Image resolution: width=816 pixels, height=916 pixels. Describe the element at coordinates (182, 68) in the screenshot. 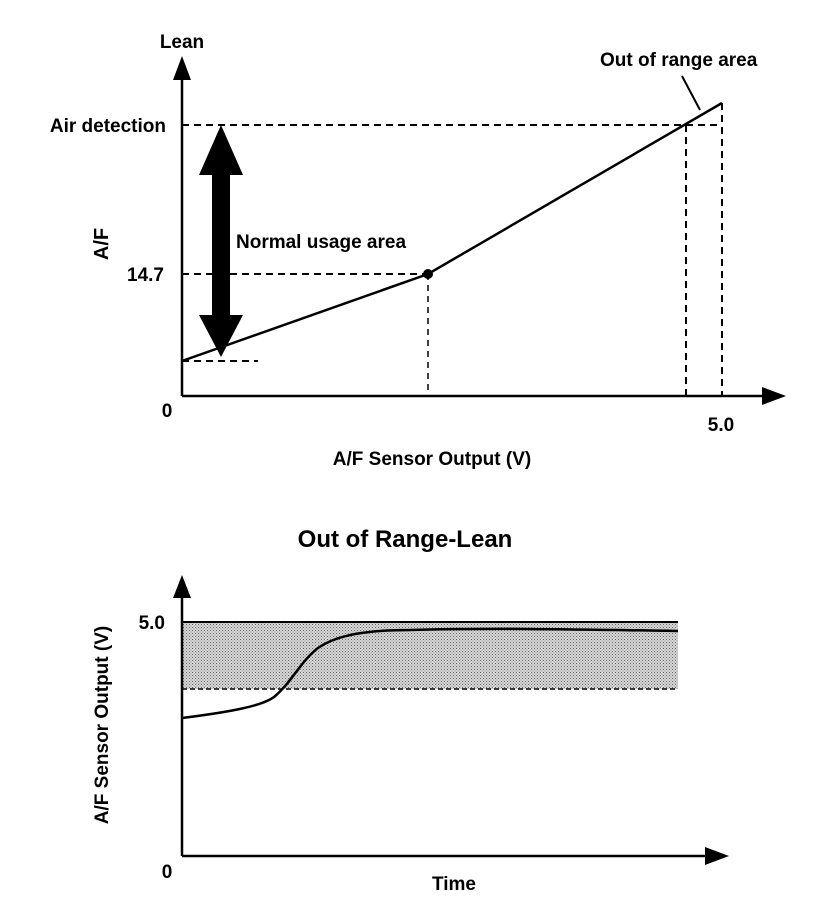

I see `top-y-axis-arrow` at that location.